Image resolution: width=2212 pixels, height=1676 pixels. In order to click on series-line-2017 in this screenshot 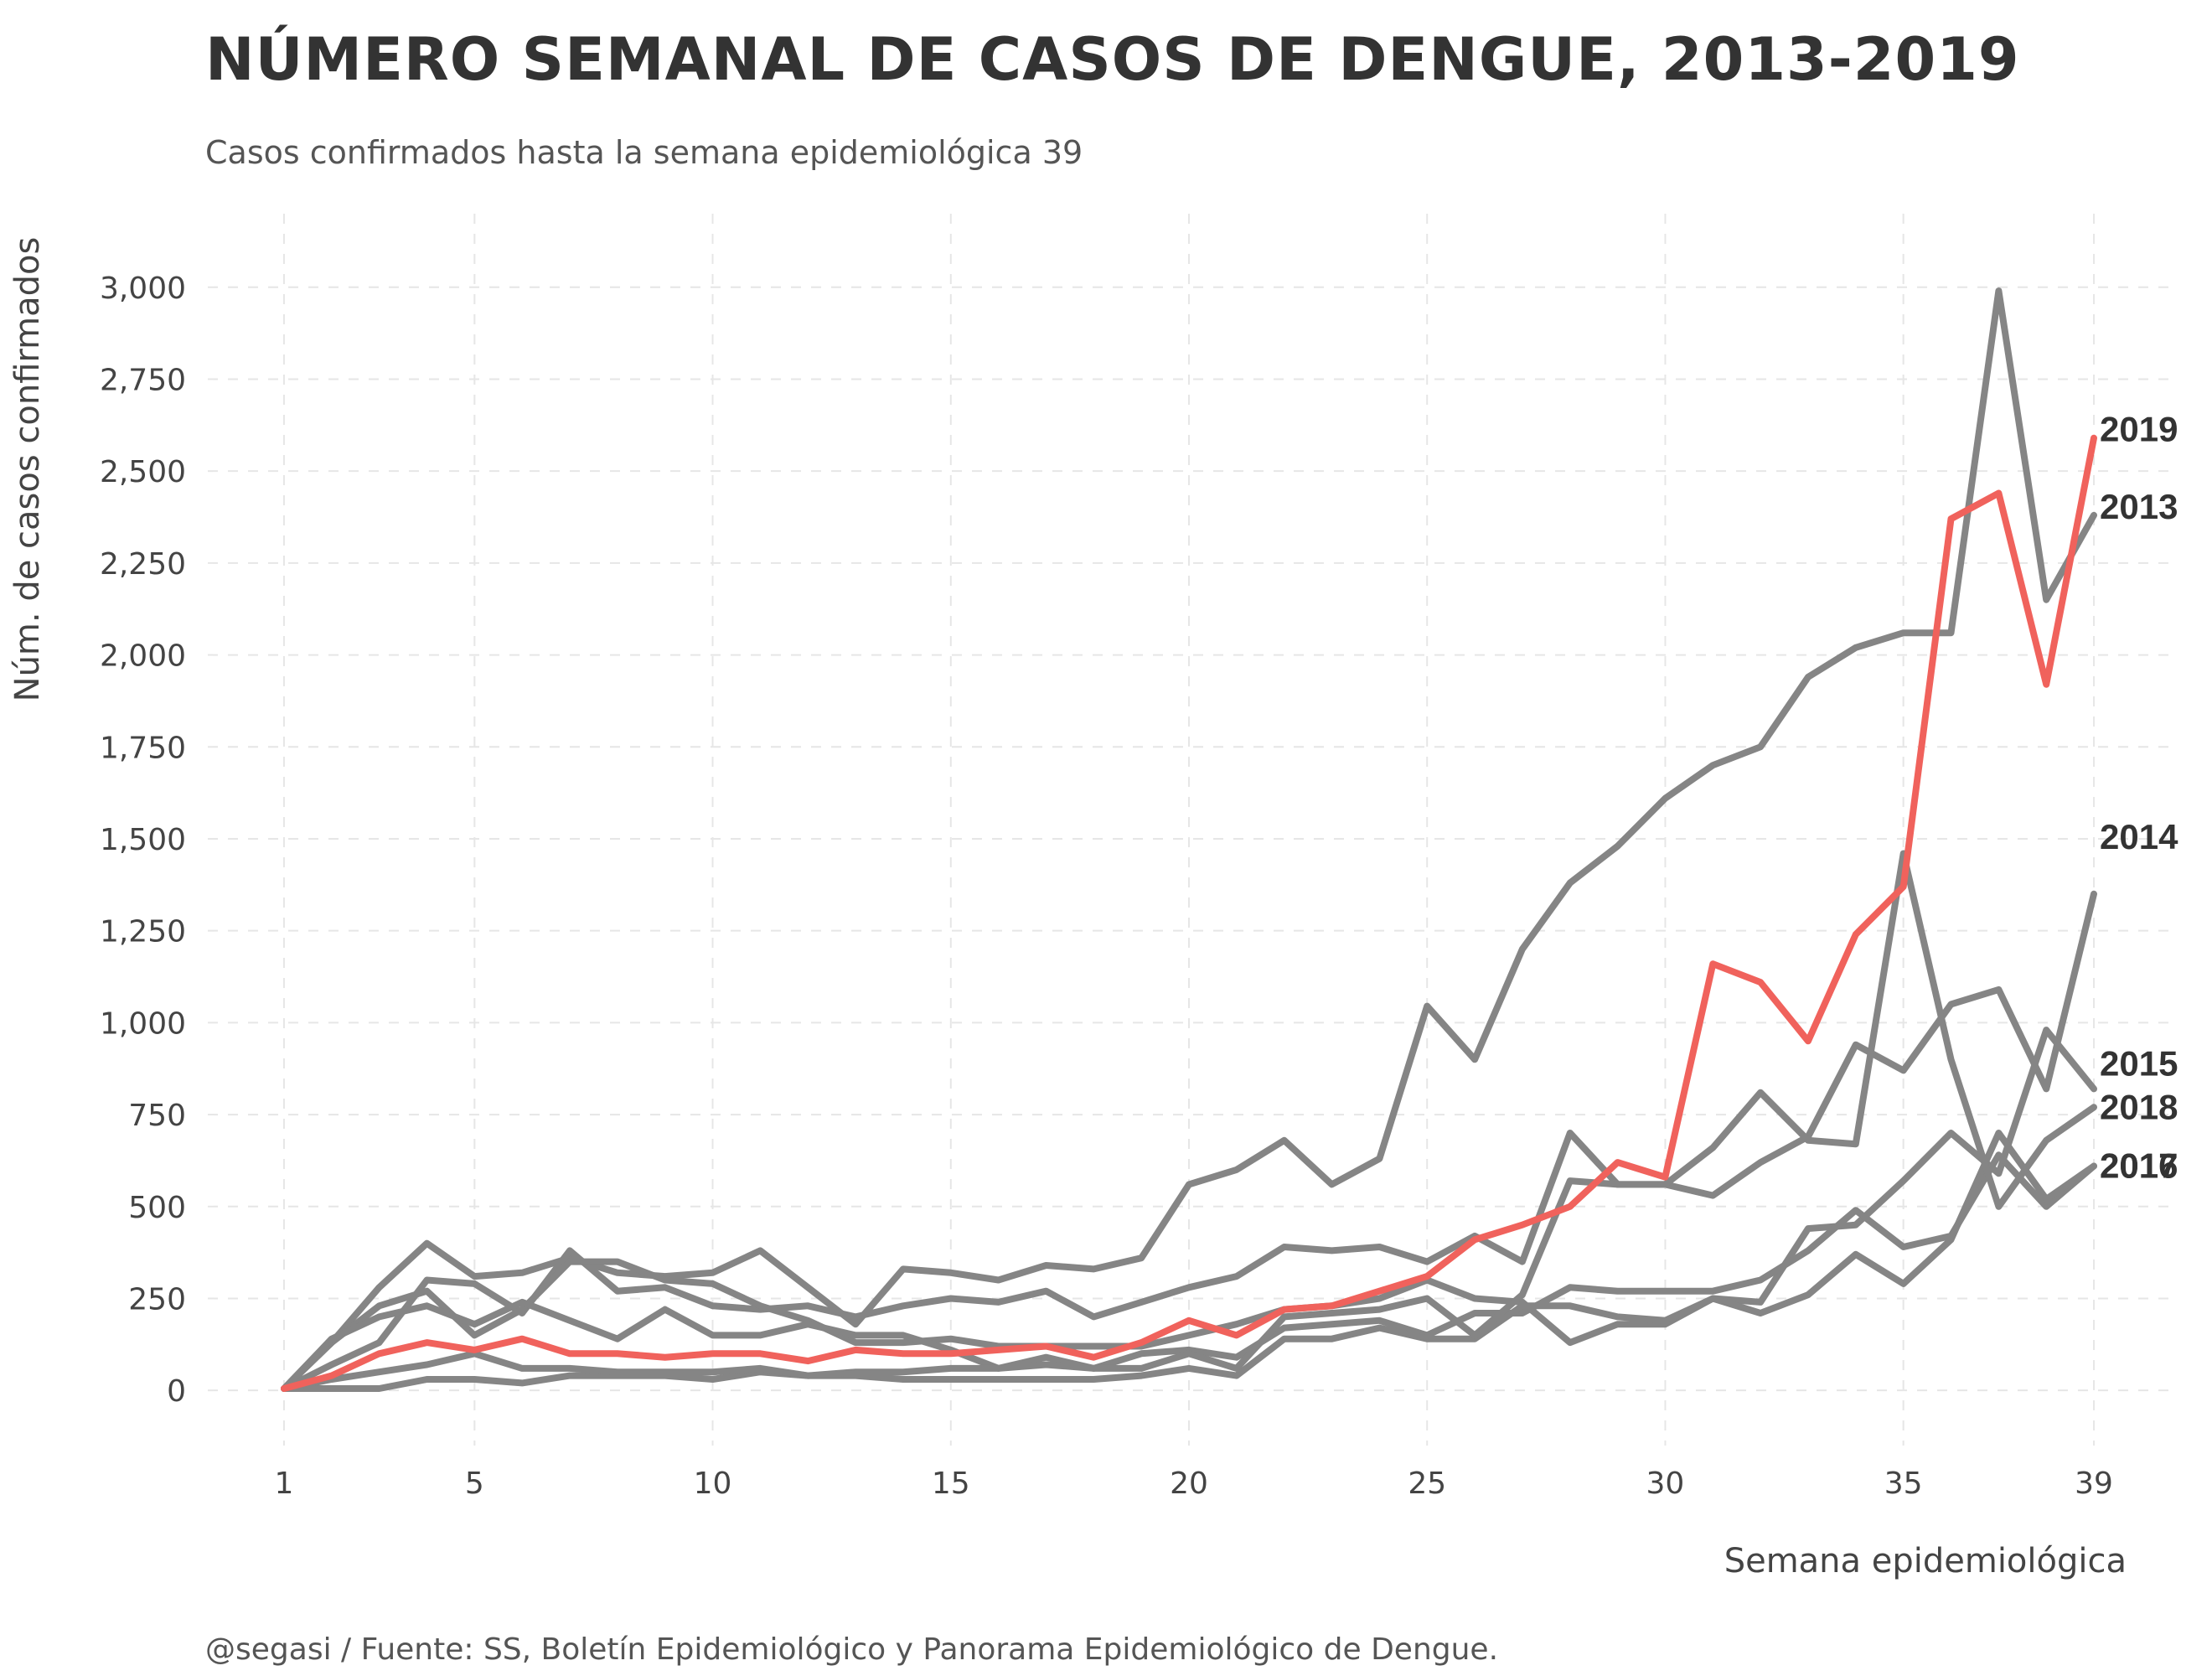, I will do `click(1189, 1261)`.